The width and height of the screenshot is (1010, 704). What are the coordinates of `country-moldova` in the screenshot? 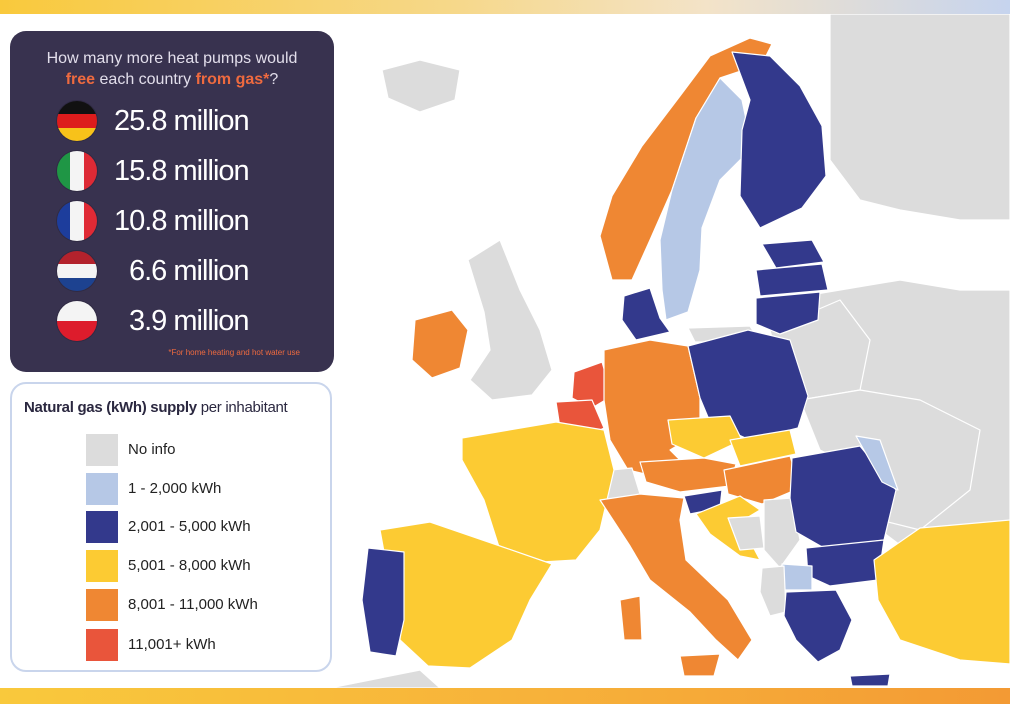 It's located at (877, 463).